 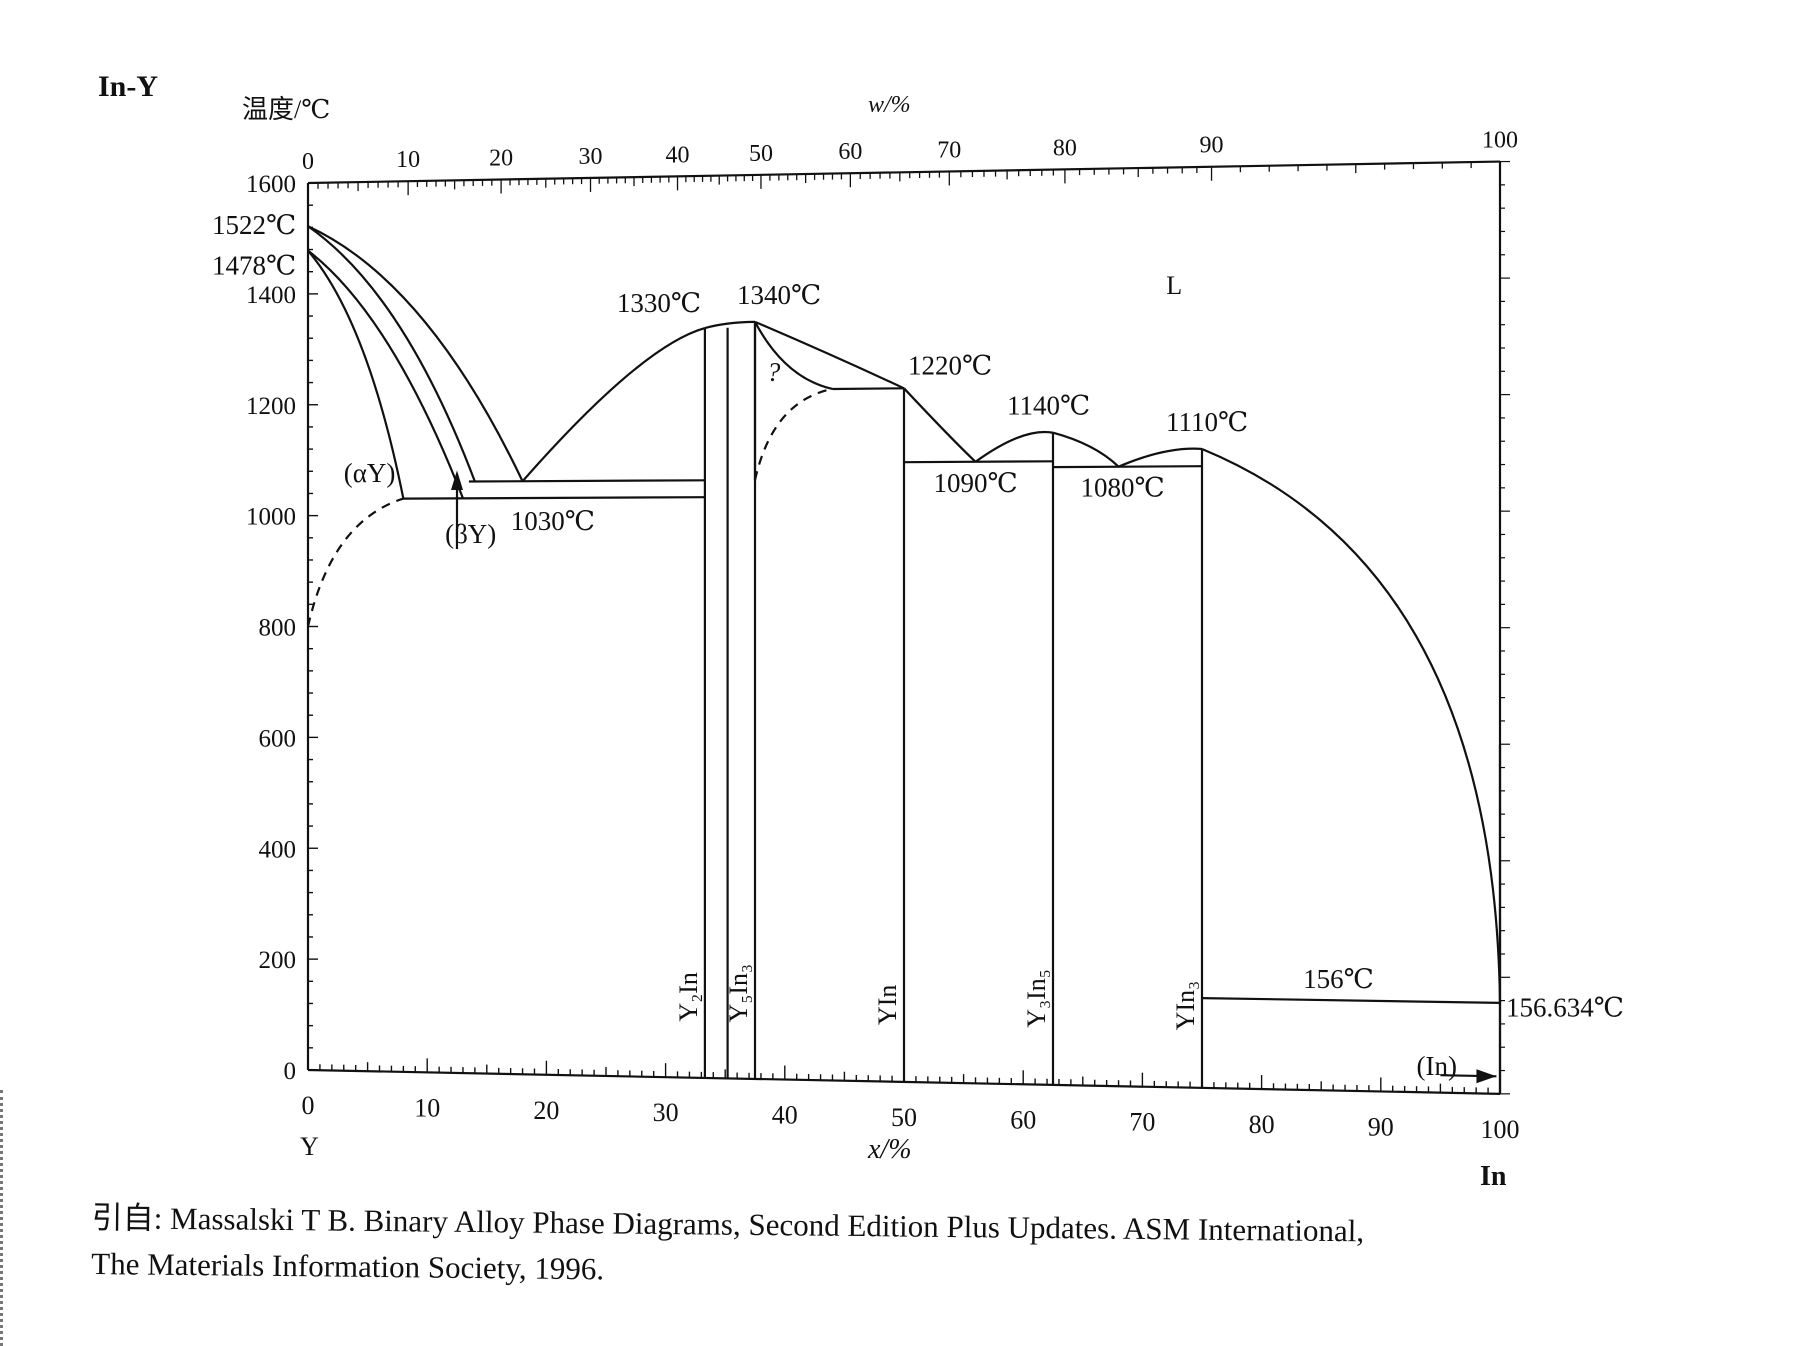 I want to click on bottom-tick-label: 100, so click(x=1500, y=1129).